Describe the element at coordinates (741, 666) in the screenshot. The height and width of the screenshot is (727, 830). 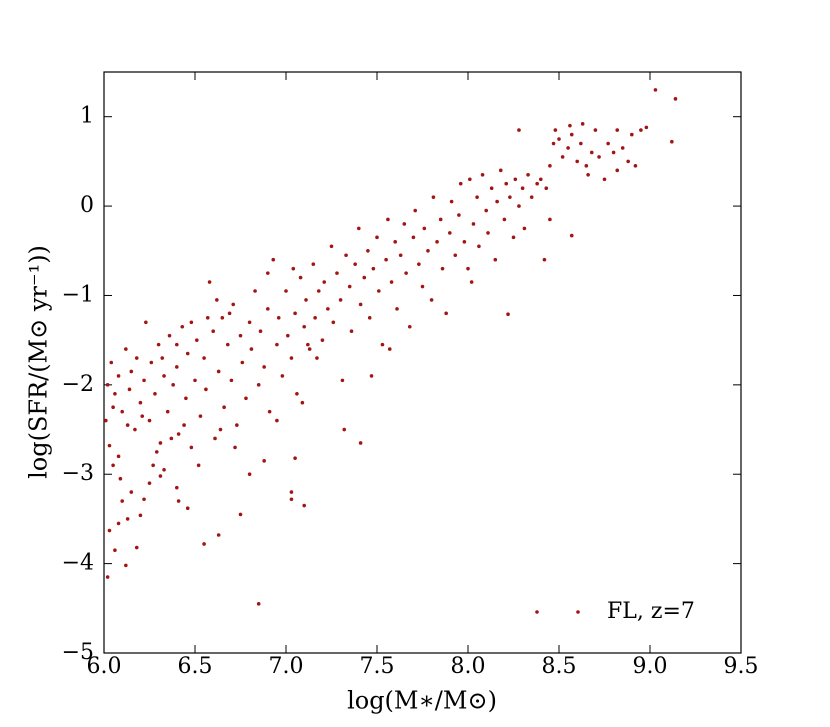
I see `x-tick-label: 9.5` at that location.